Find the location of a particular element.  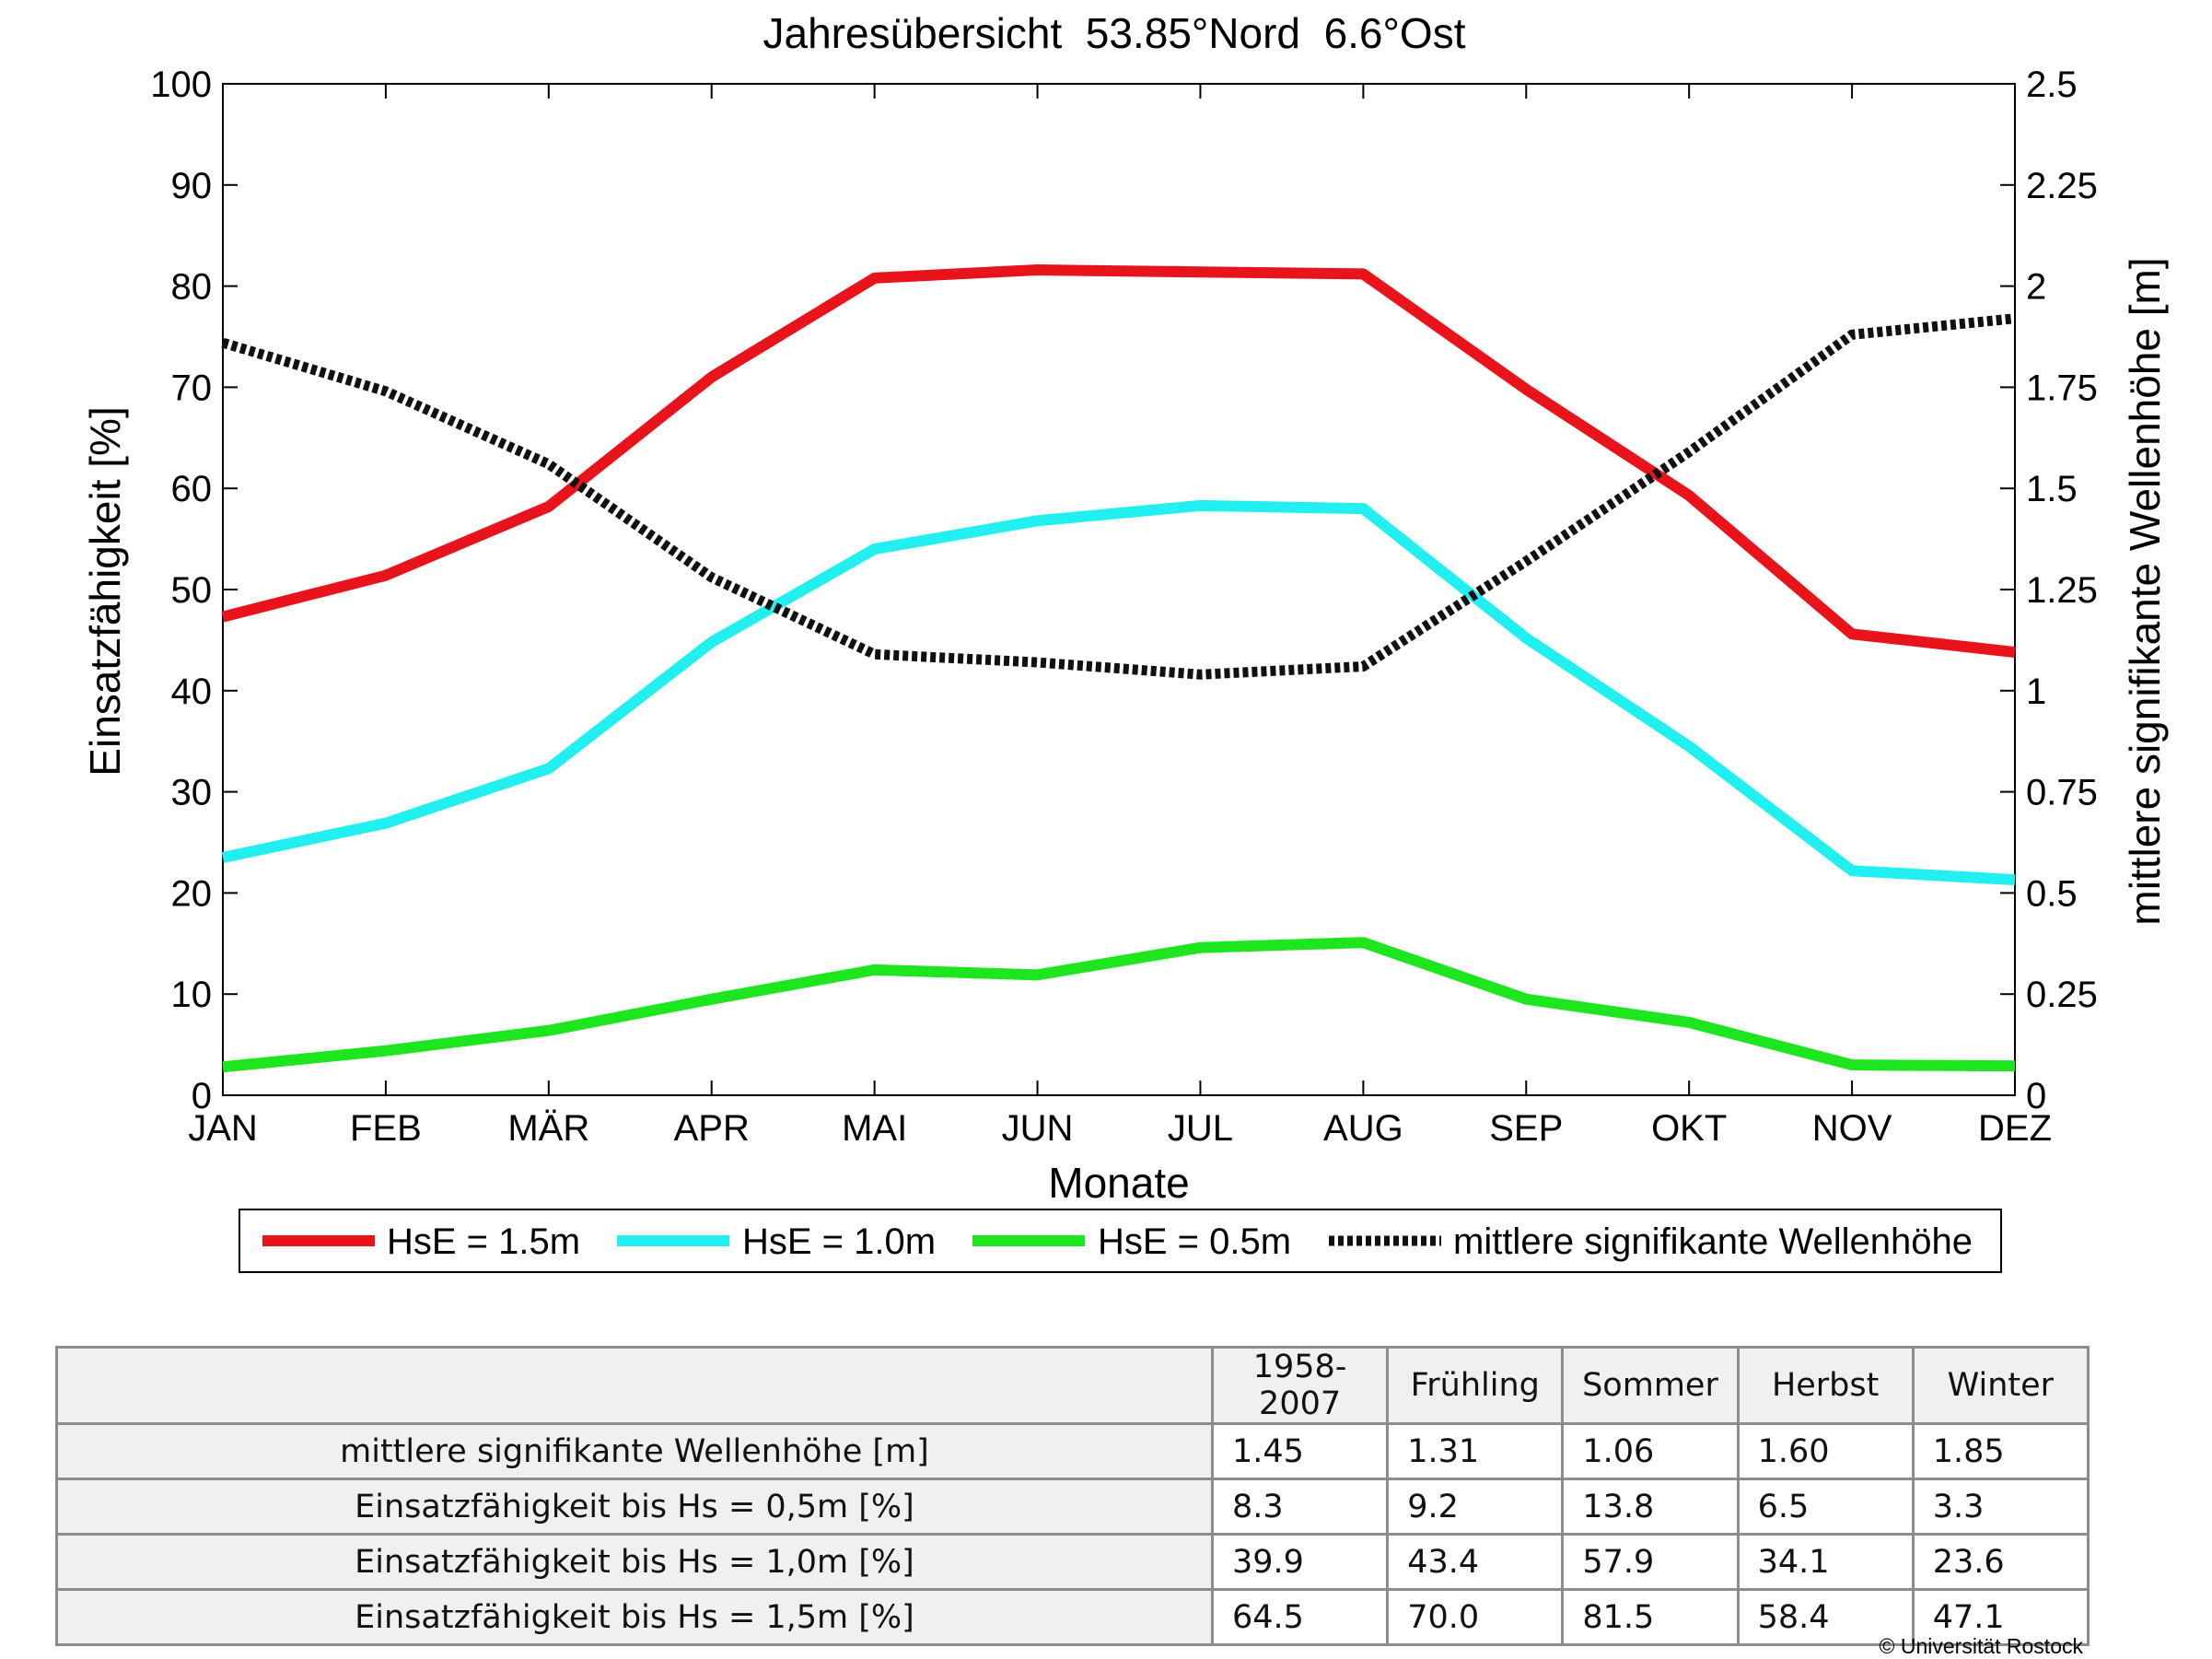

y2-tick-label: 0.75 is located at coordinates (2062, 793).